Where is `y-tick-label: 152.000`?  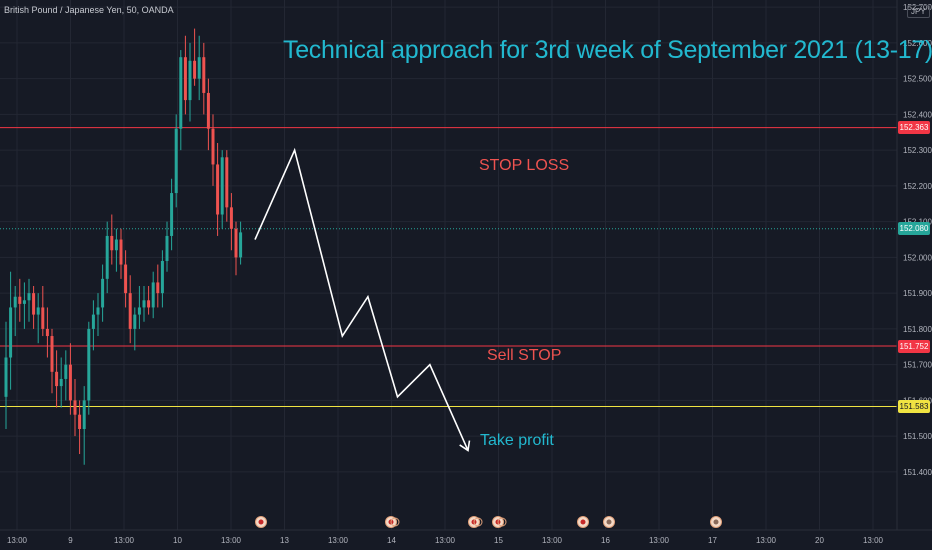 y-tick-label: 152.000 is located at coordinates (917, 257).